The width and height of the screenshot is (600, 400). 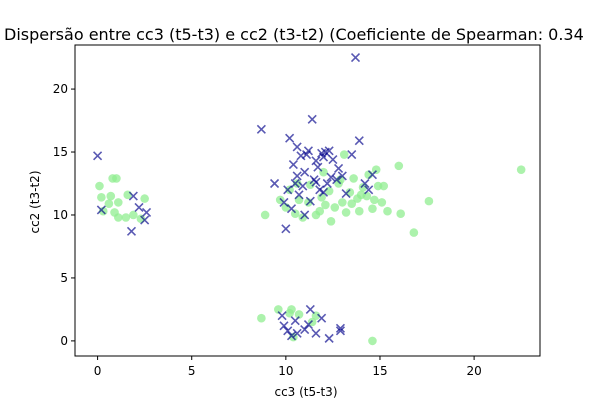 What do you see at coordinates (98, 371) in the screenshot?
I see `x-tick-label: 0` at bounding box center [98, 371].